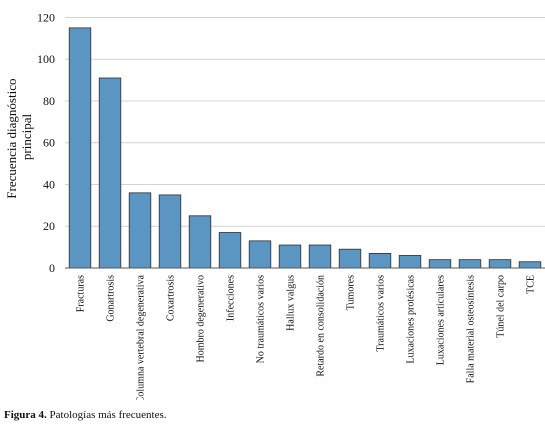 The width and height of the screenshot is (545, 428). I want to click on y-axis-label: Frecuencia diagnóstico principal, so click(19, 136).